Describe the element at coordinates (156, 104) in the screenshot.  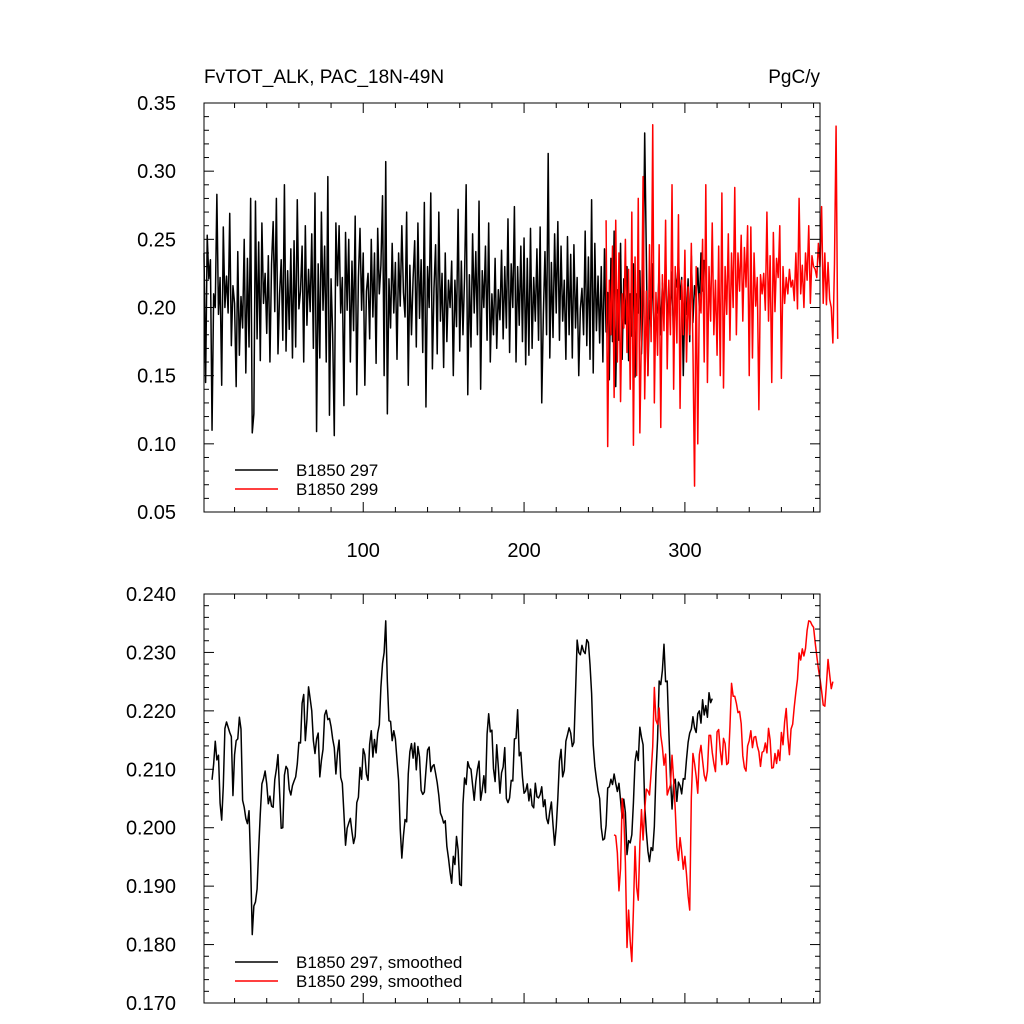
I see `raw-ytick-label: 0.35` at that location.